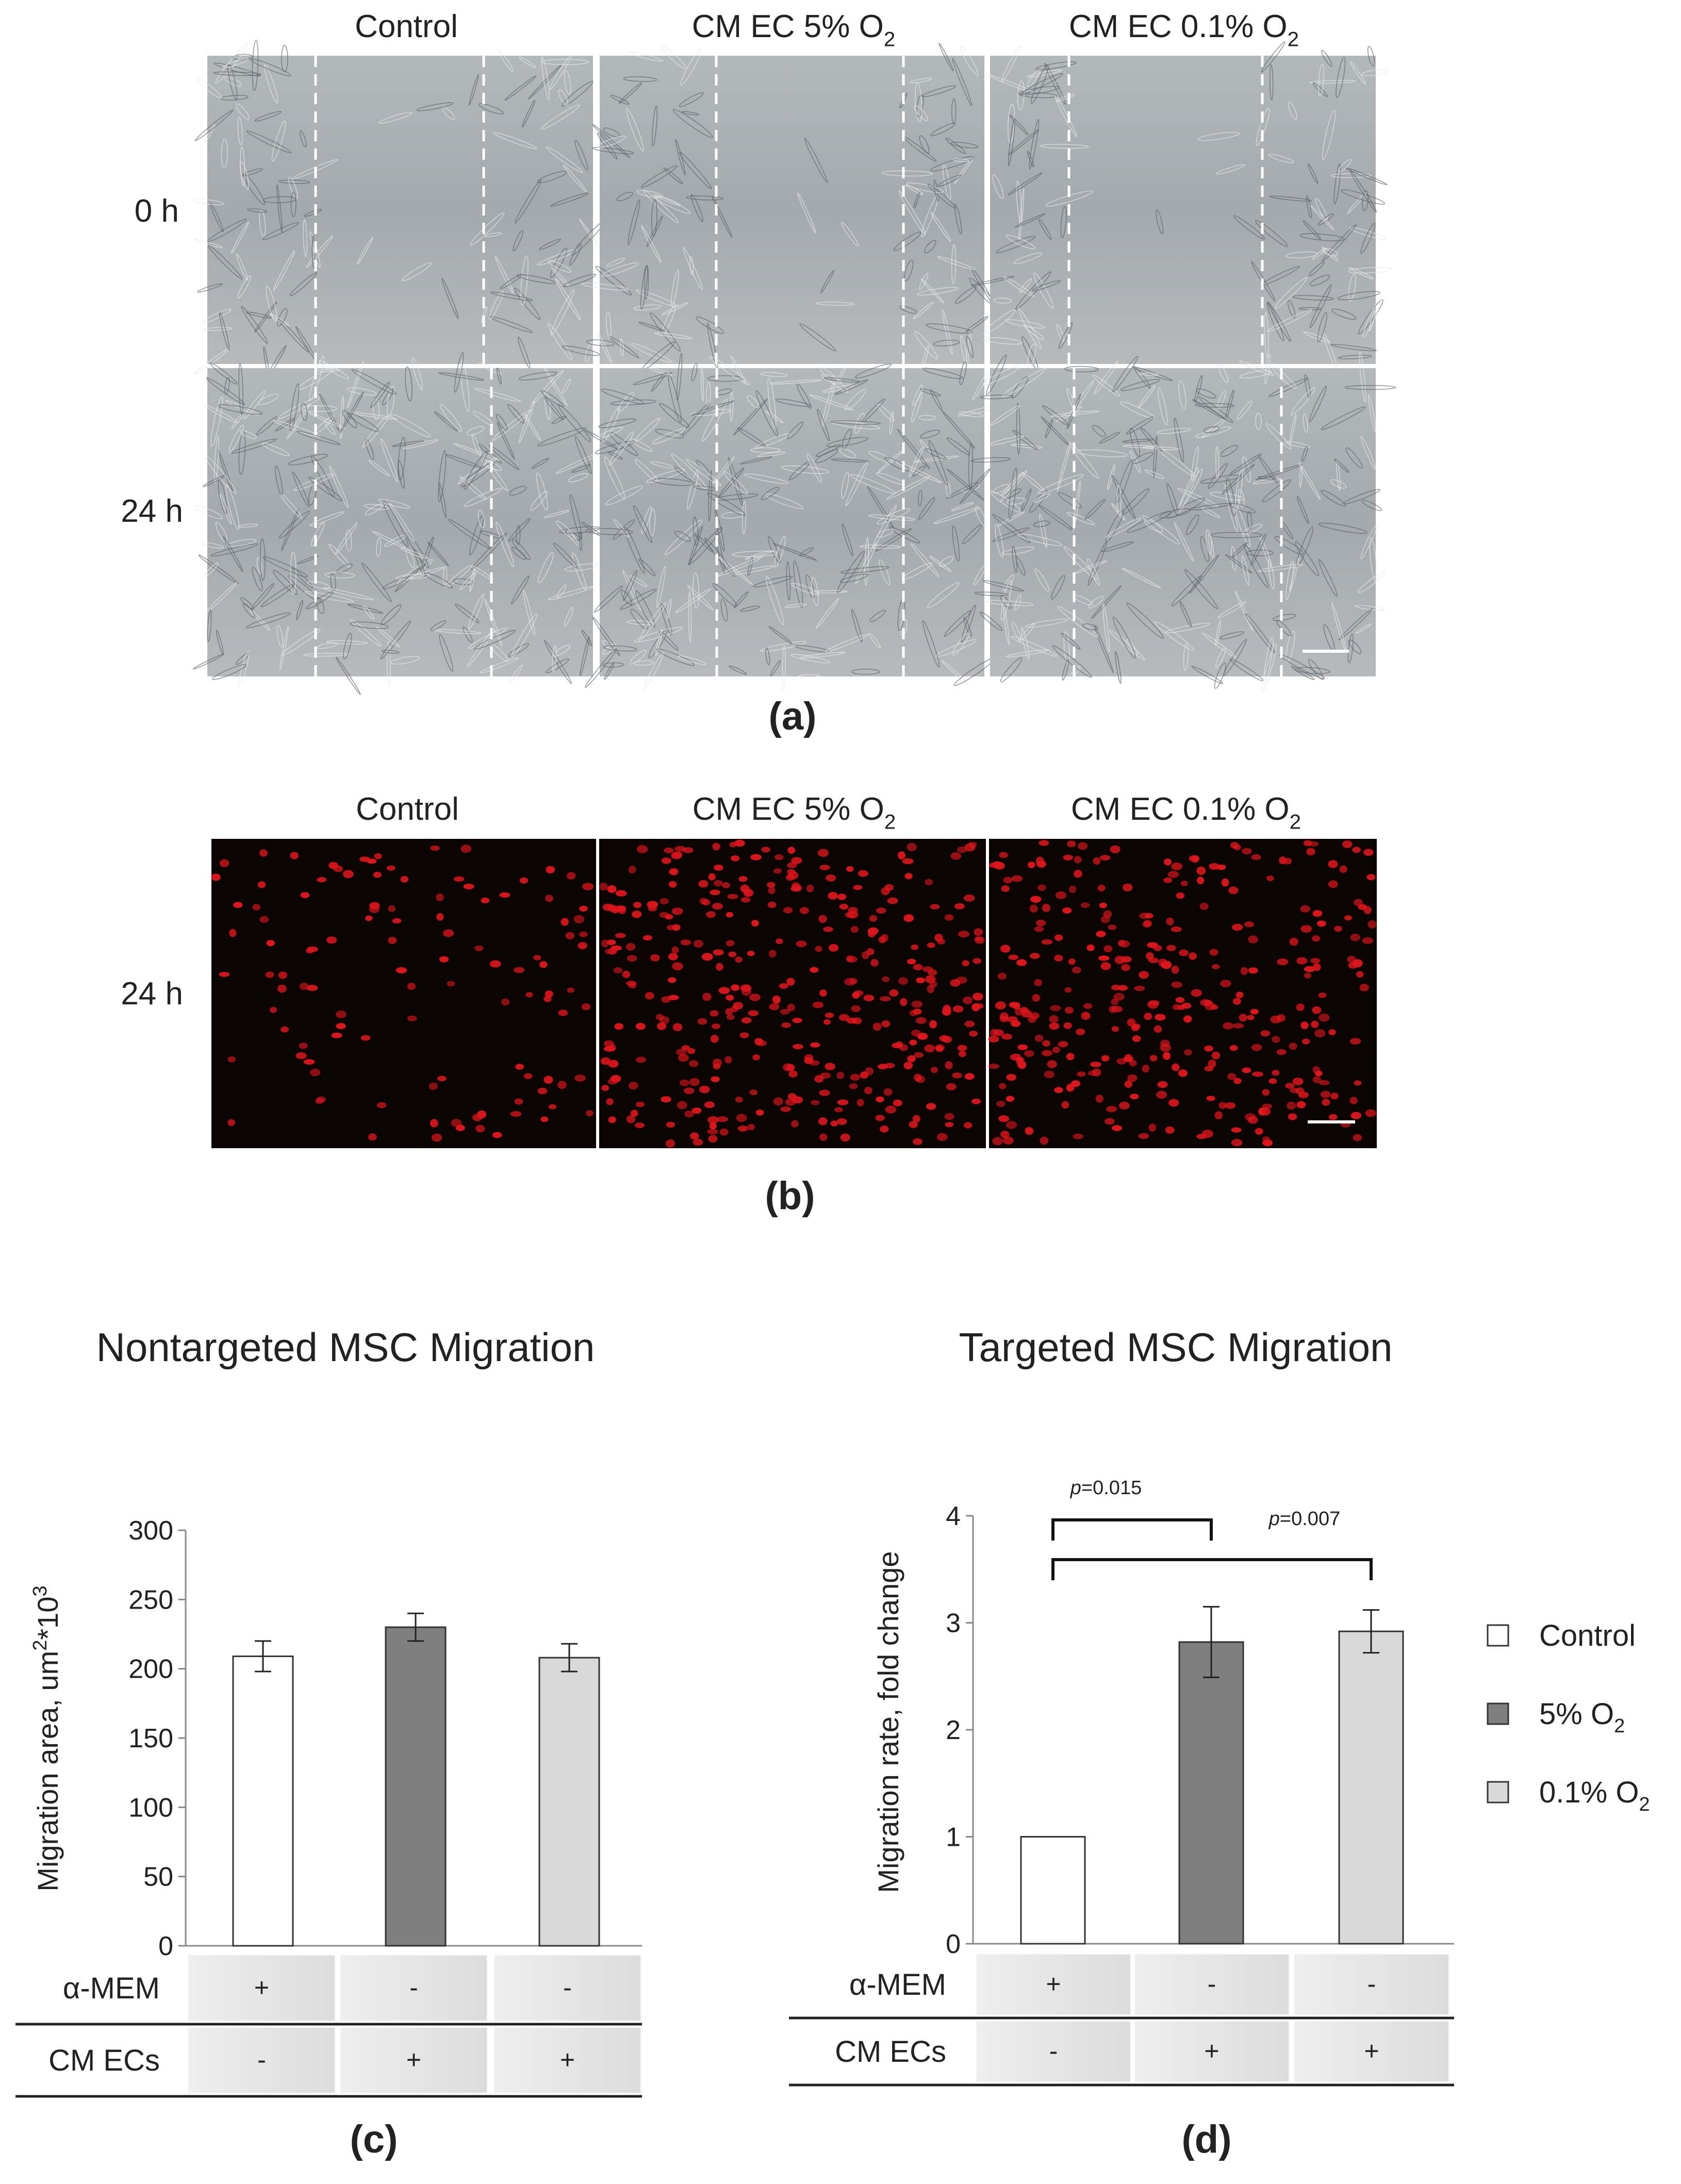  What do you see at coordinates (1053, 1984) in the screenshot?
I see `table-cell` at bounding box center [1053, 1984].